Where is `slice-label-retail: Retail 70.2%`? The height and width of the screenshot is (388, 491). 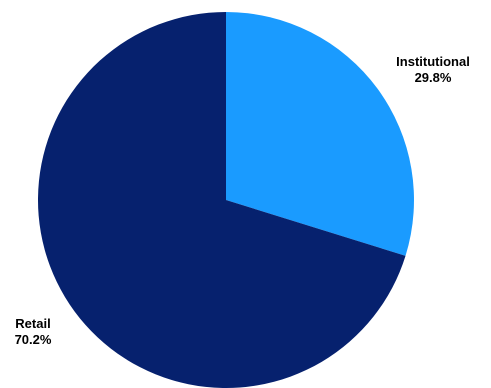 slice-label-retail: Retail 70.2% is located at coordinates (33, 332).